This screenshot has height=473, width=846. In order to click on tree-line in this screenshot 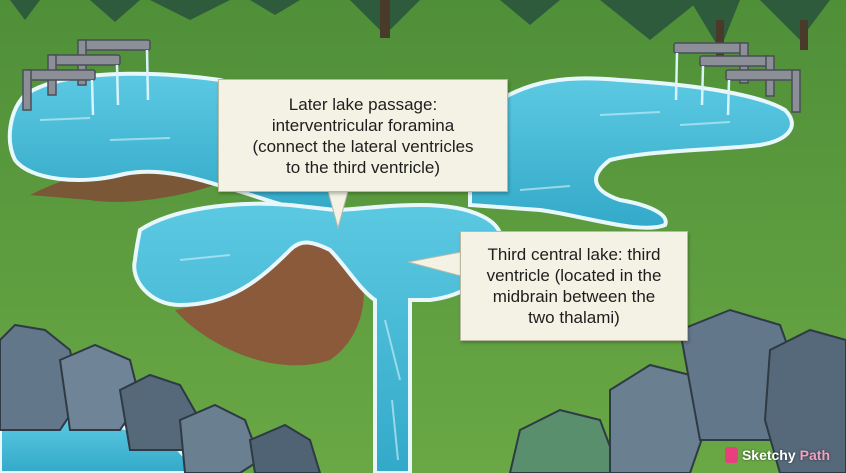, I will do `click(420, 30)`.